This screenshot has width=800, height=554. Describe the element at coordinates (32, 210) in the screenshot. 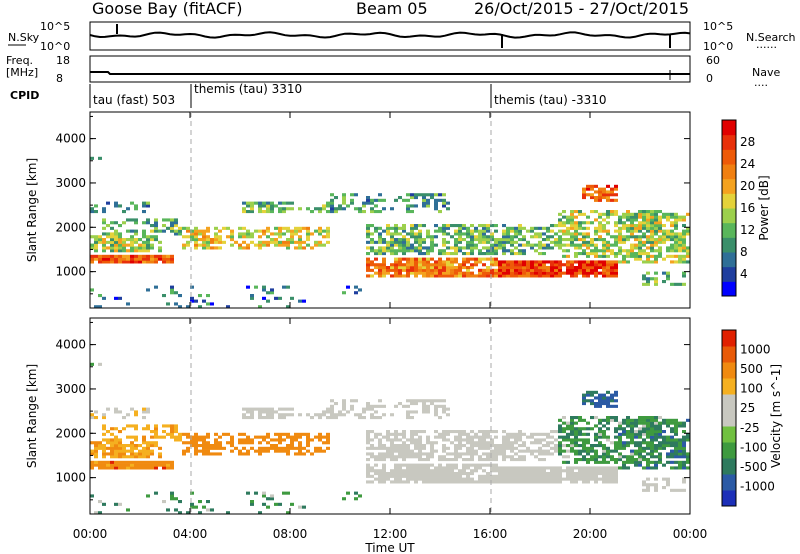

I see `power-ylabel: Slant Range [km]` at that location.